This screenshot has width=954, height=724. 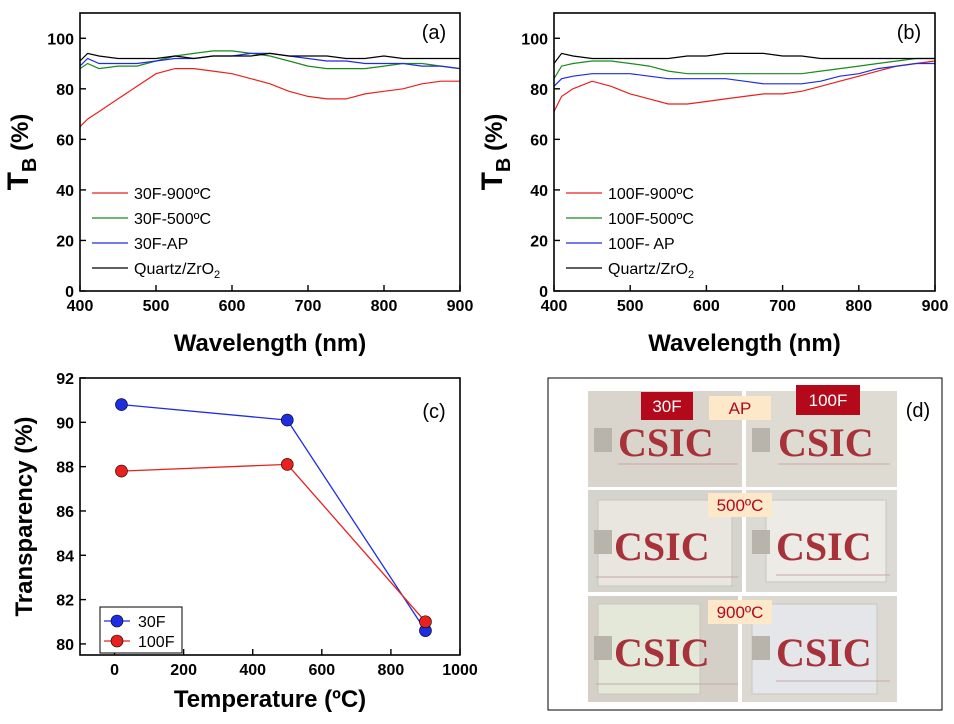 What do you see at coordinates (630, 306) in the screenshot?
I see `x-tick-label-b-1: 500` at bounding box center [630, 306].